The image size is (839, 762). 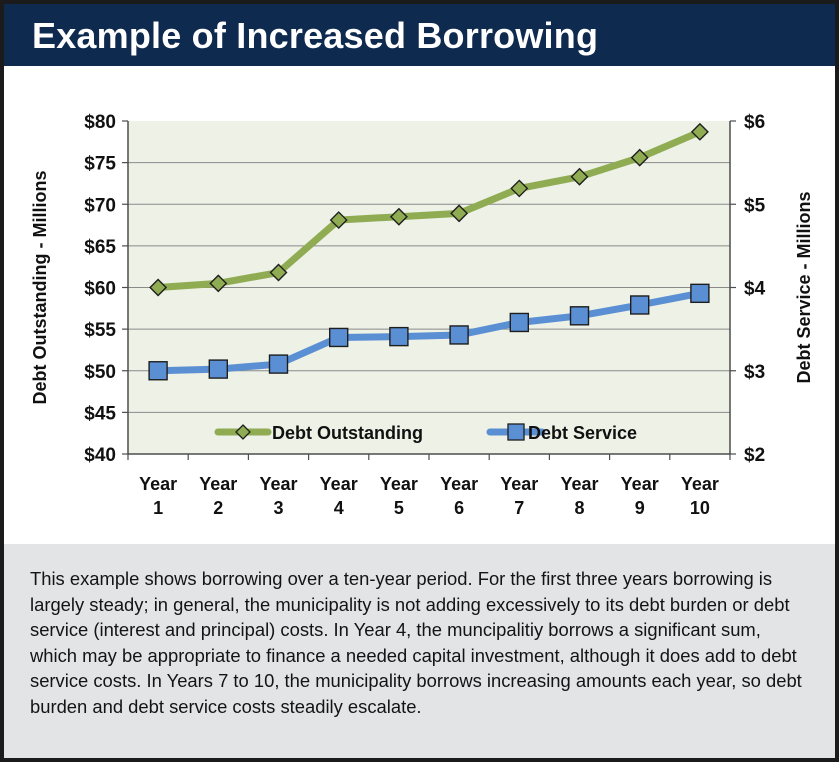 I want to click on x-tick-label: 7, so click(x=519, y=508).